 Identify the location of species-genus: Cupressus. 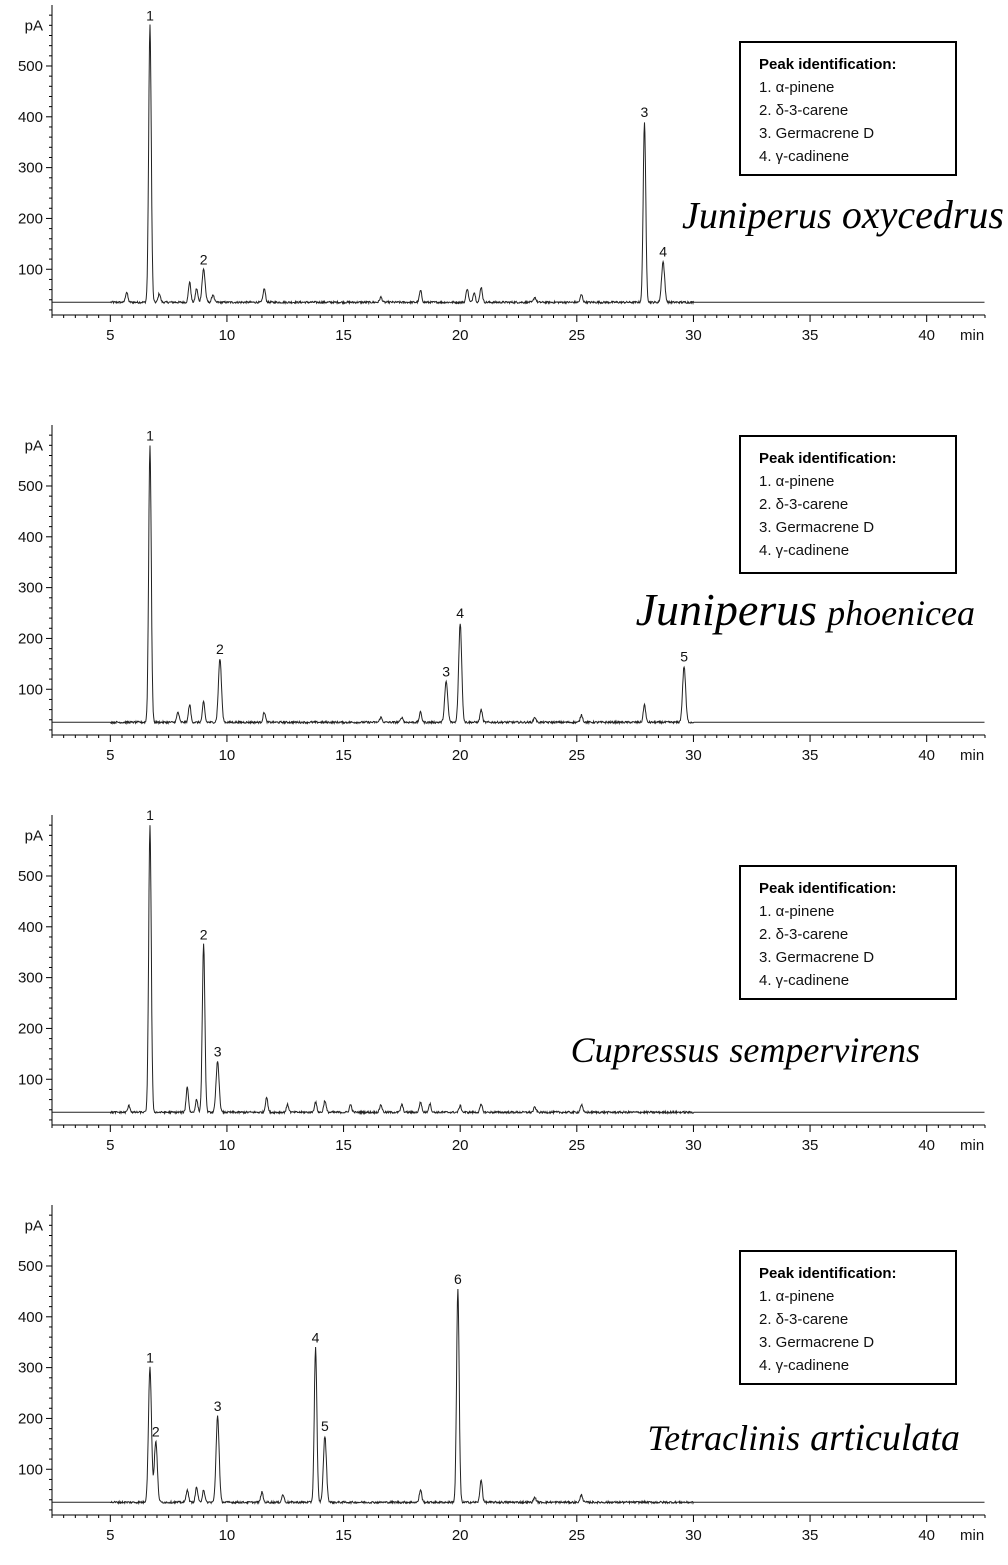
(645, 1050).